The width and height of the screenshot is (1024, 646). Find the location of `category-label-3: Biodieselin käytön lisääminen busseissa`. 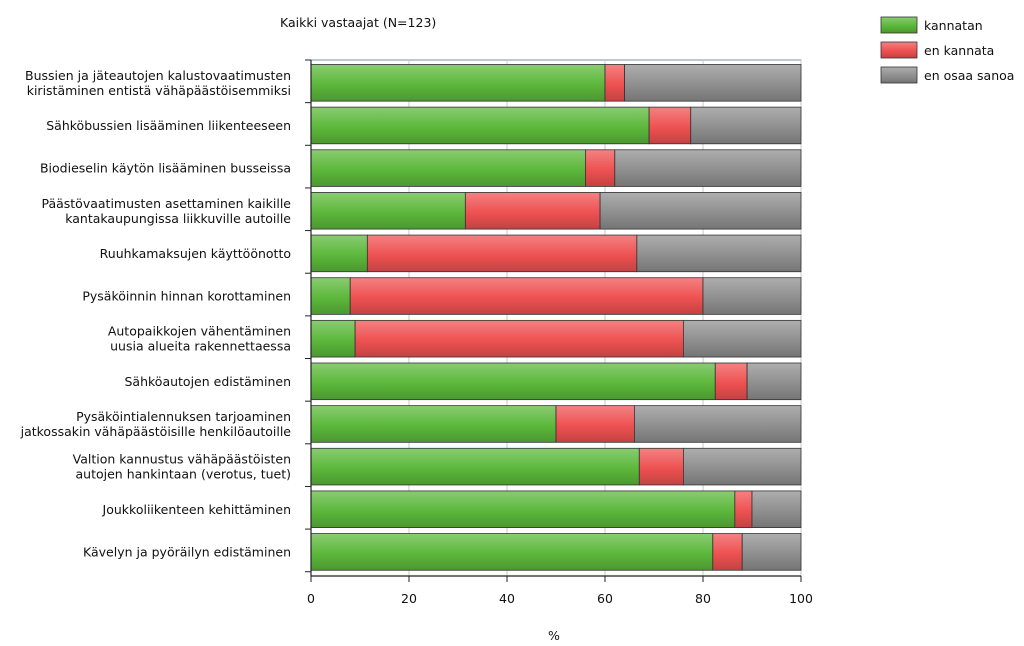

category-label-3: Biodieselin käytön lisääminen busseissa is located at coordinates (165, 168).